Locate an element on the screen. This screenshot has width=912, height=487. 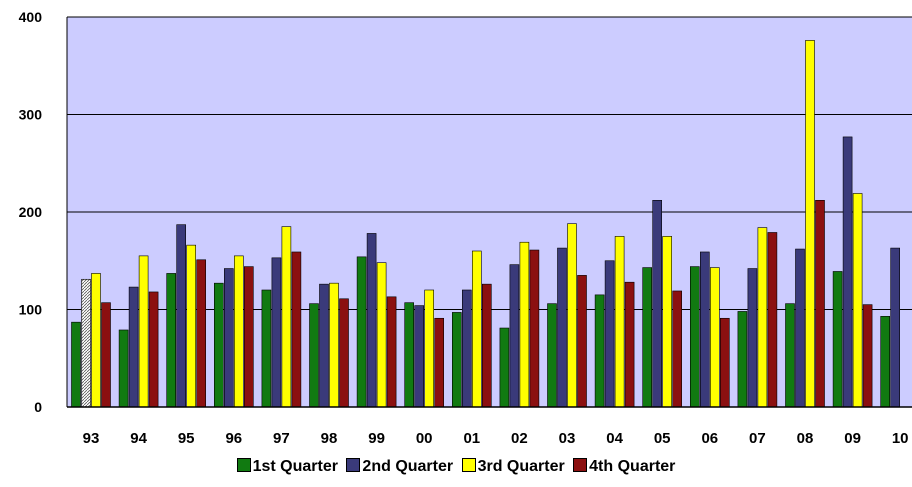
legend-item-4th-quarter: 4th Quarter is located at coordinates (624, 467).